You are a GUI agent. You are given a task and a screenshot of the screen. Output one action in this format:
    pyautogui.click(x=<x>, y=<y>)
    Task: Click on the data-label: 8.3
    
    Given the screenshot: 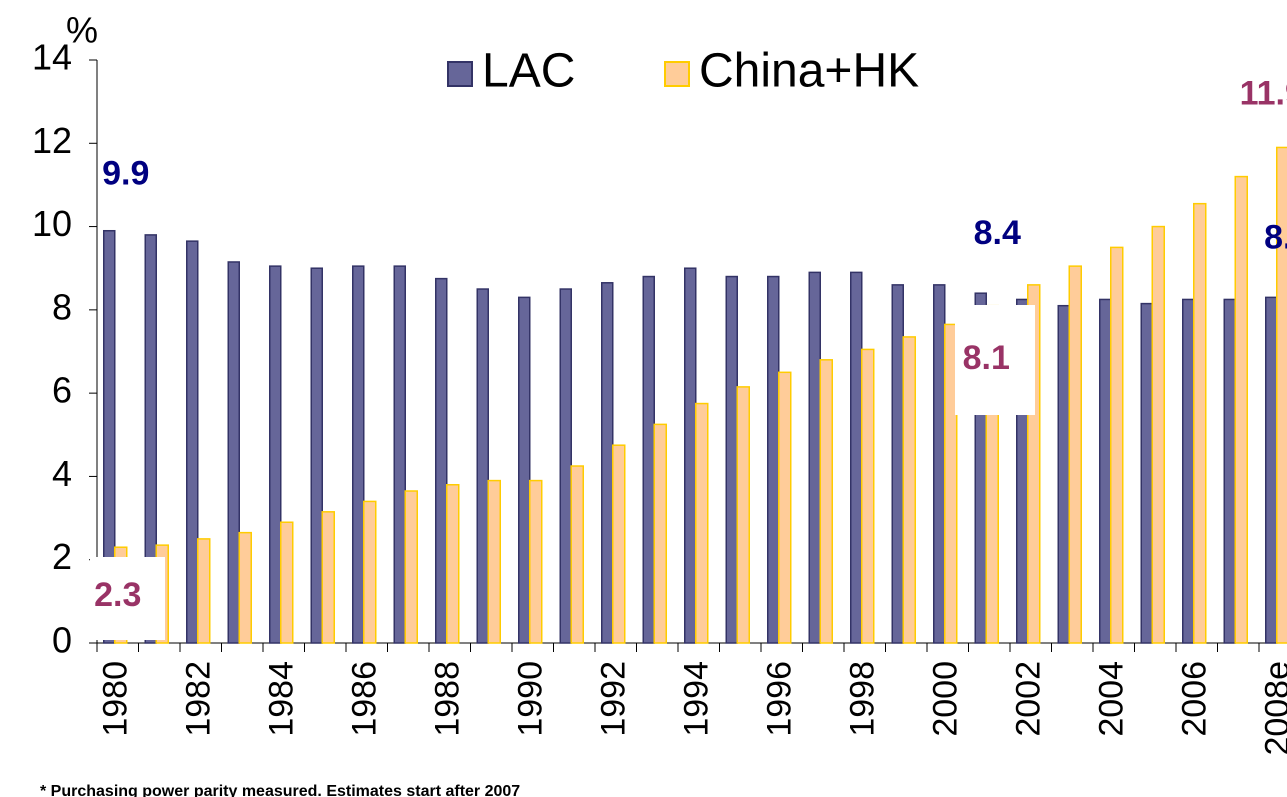 What is the action you would take?
    pyautogui.click(x=1275, y=237)
    